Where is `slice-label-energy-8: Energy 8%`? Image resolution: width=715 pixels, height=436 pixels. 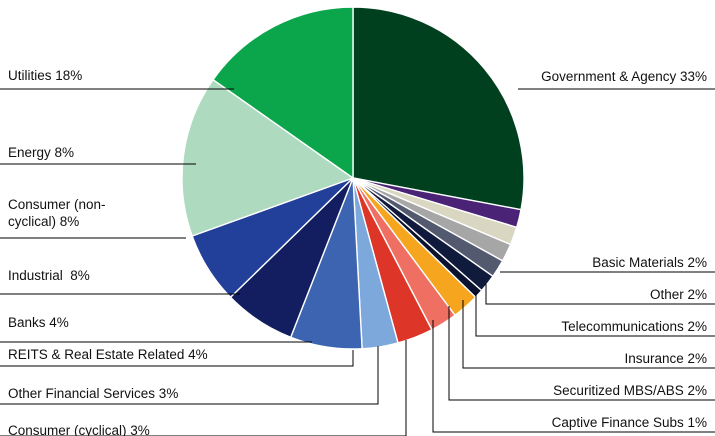 slice-label-energy-8: Energy 8% is located at coordinates (41, 152).